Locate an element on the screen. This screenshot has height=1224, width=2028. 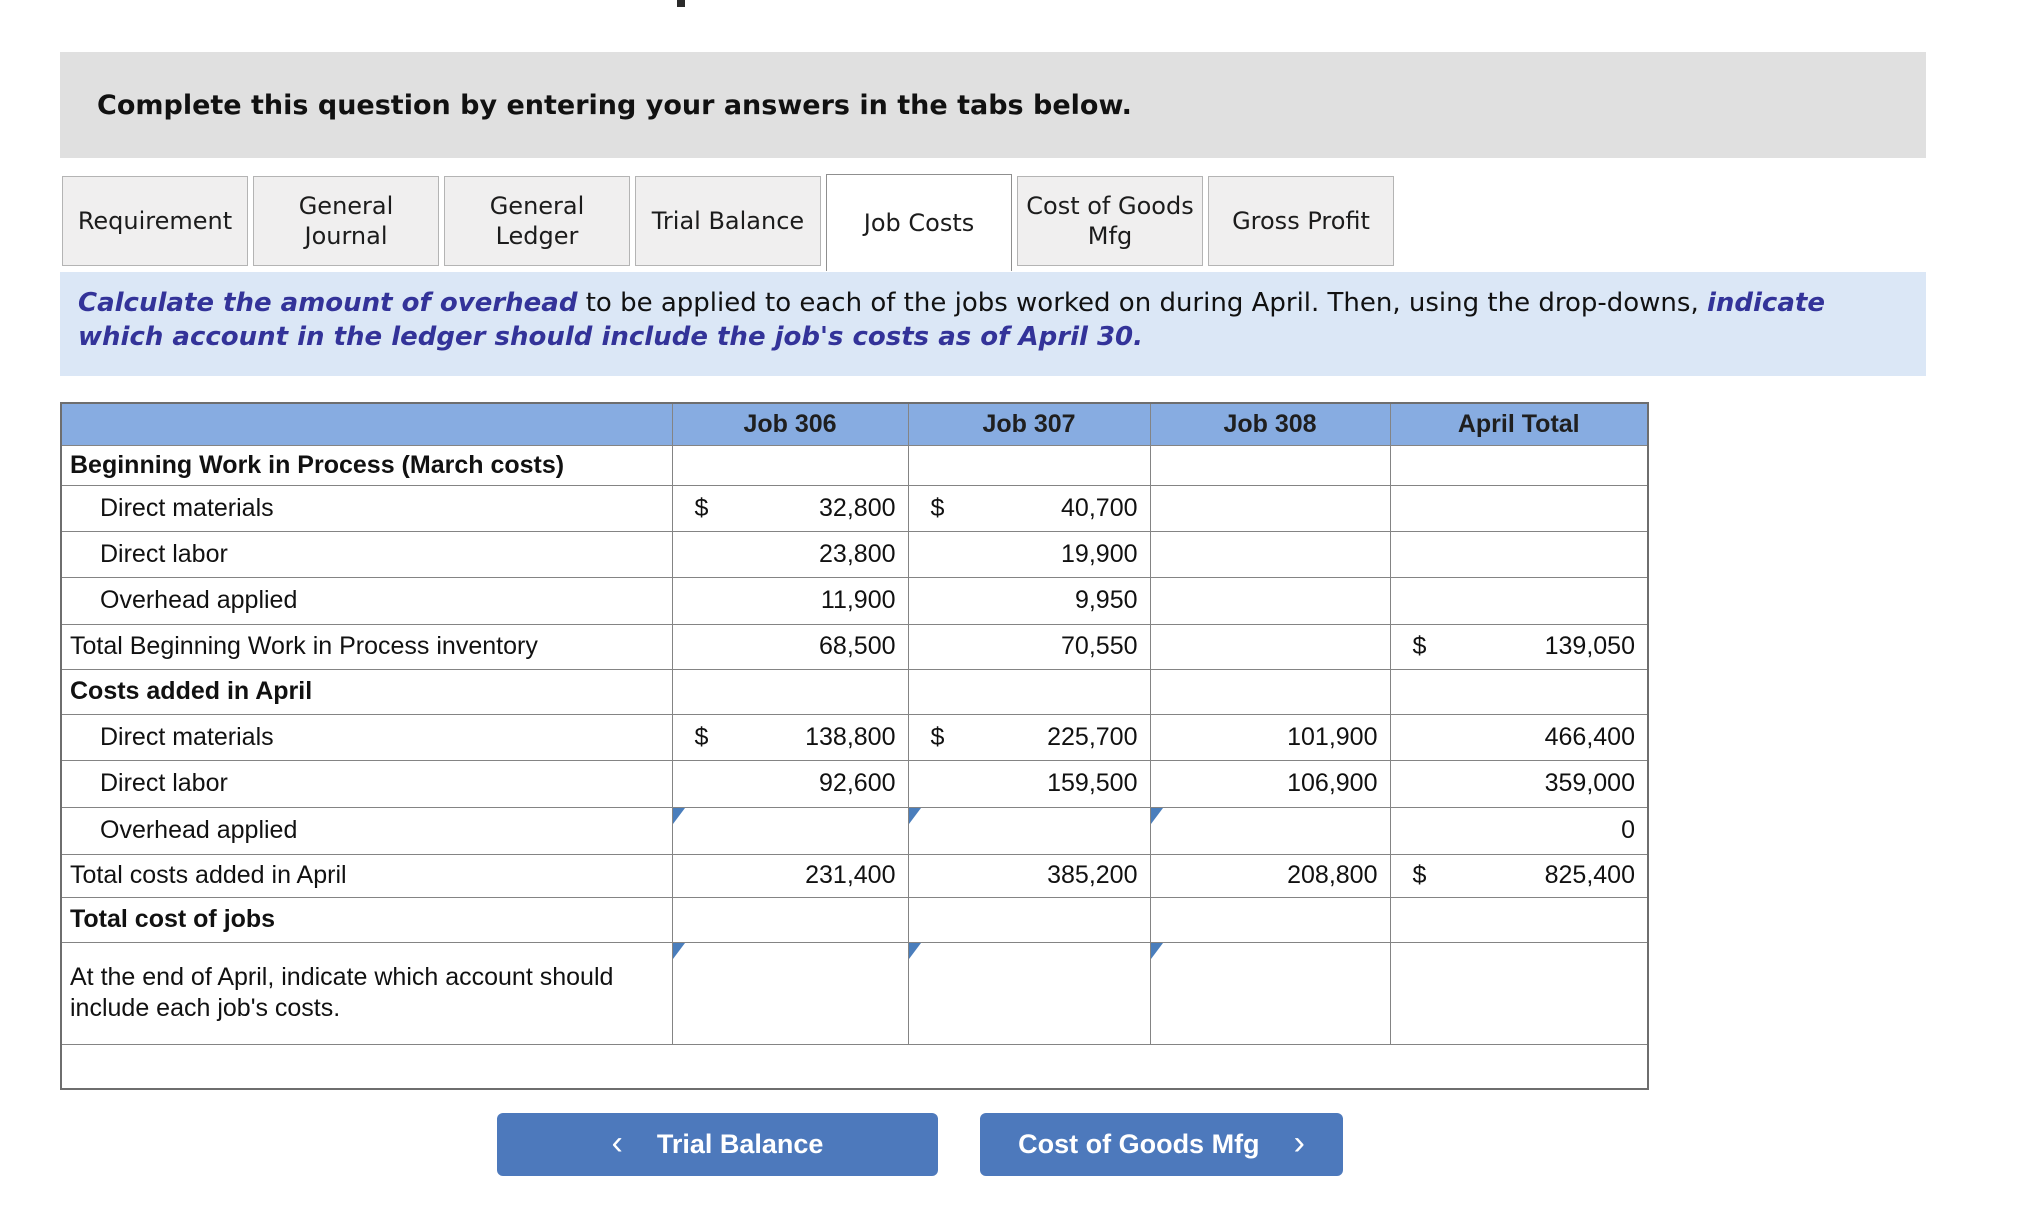
prev-tab-button: ‹ Trial Balance is located at coordinates (717, 1144).